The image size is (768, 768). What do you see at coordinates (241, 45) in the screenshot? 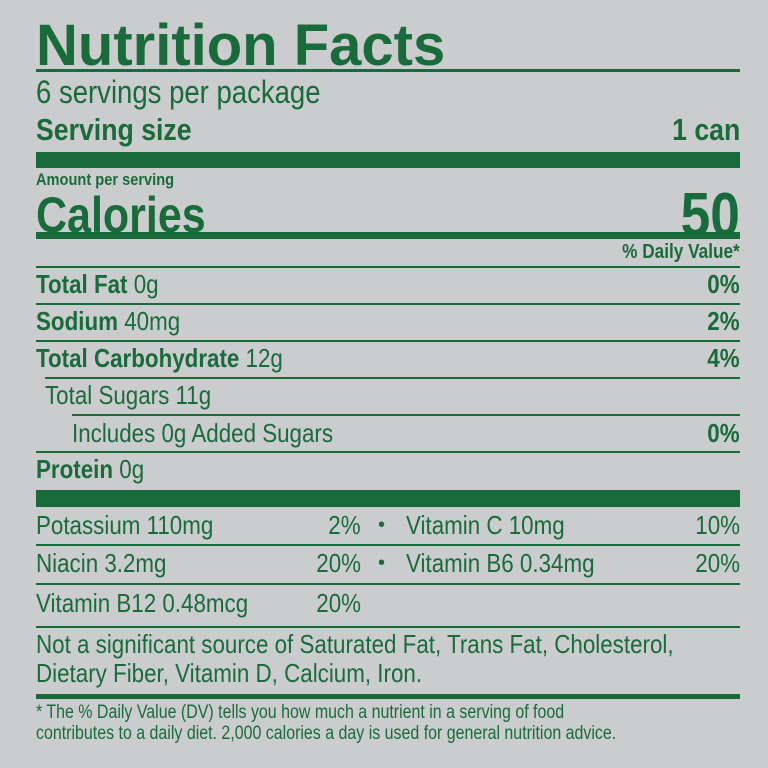
I see `label-title: Nutrition Facts` at bounding box center [241, 45].